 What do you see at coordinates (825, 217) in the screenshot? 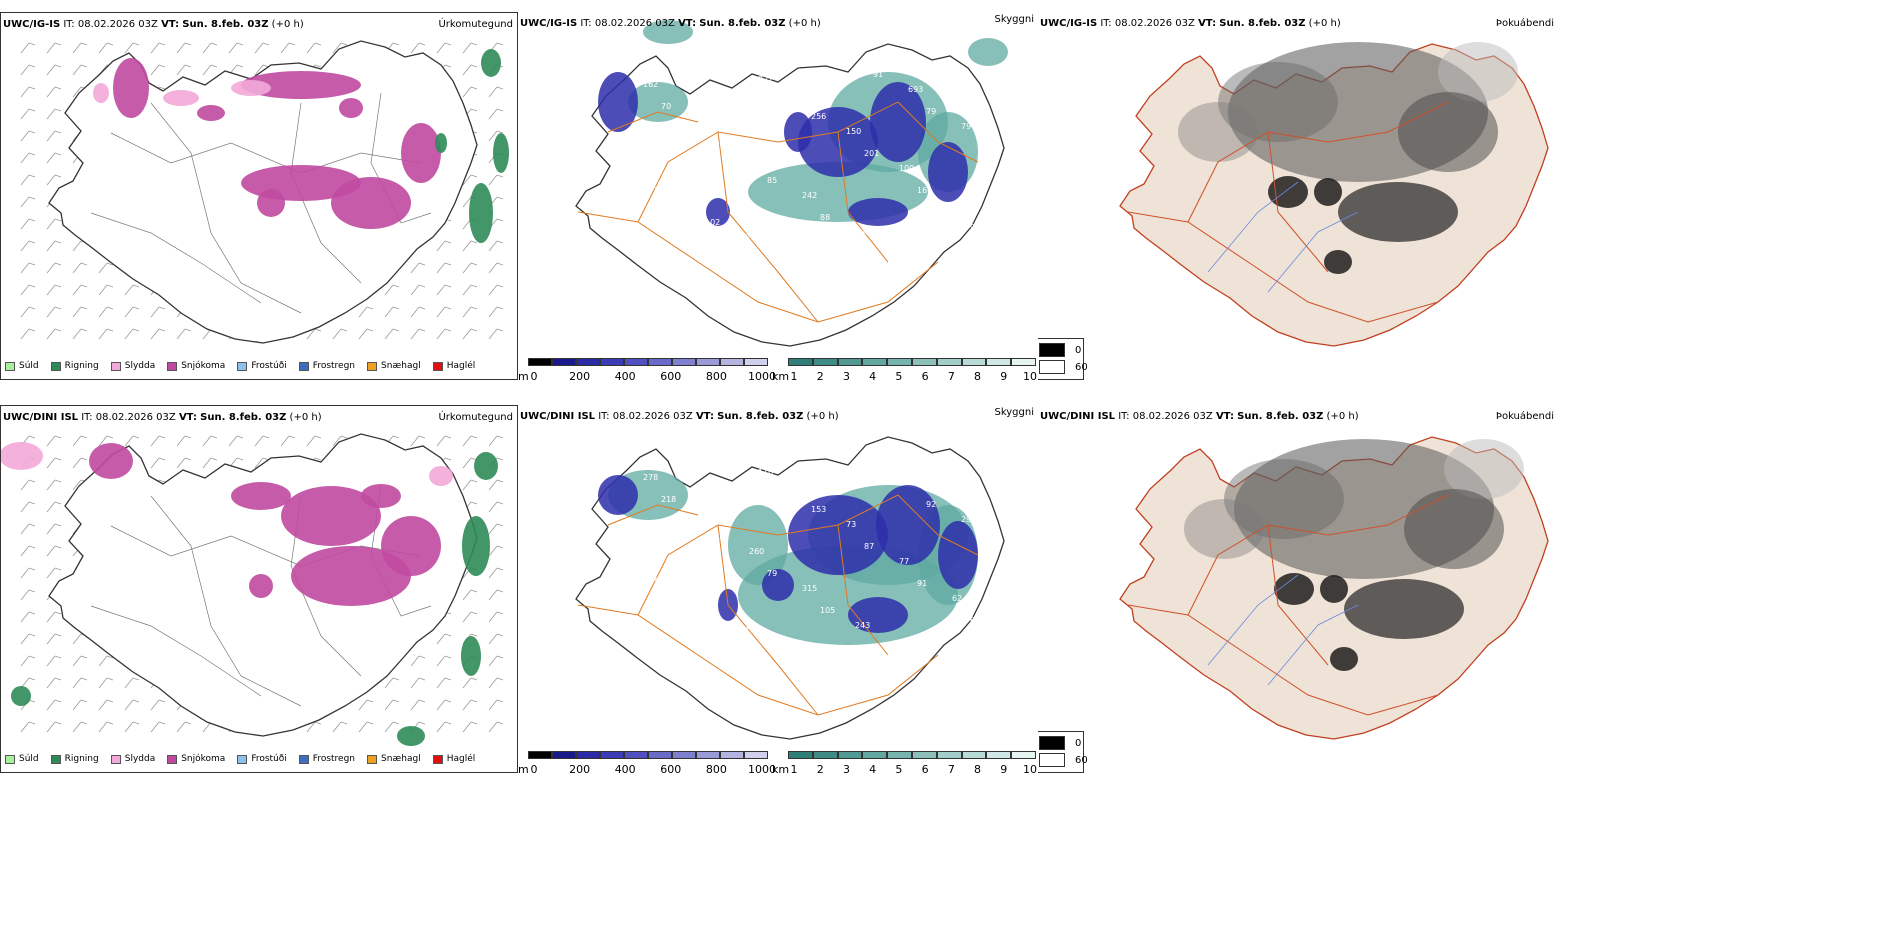
I see `ceiling-value-label: 88` at bounding box center [825, 217].